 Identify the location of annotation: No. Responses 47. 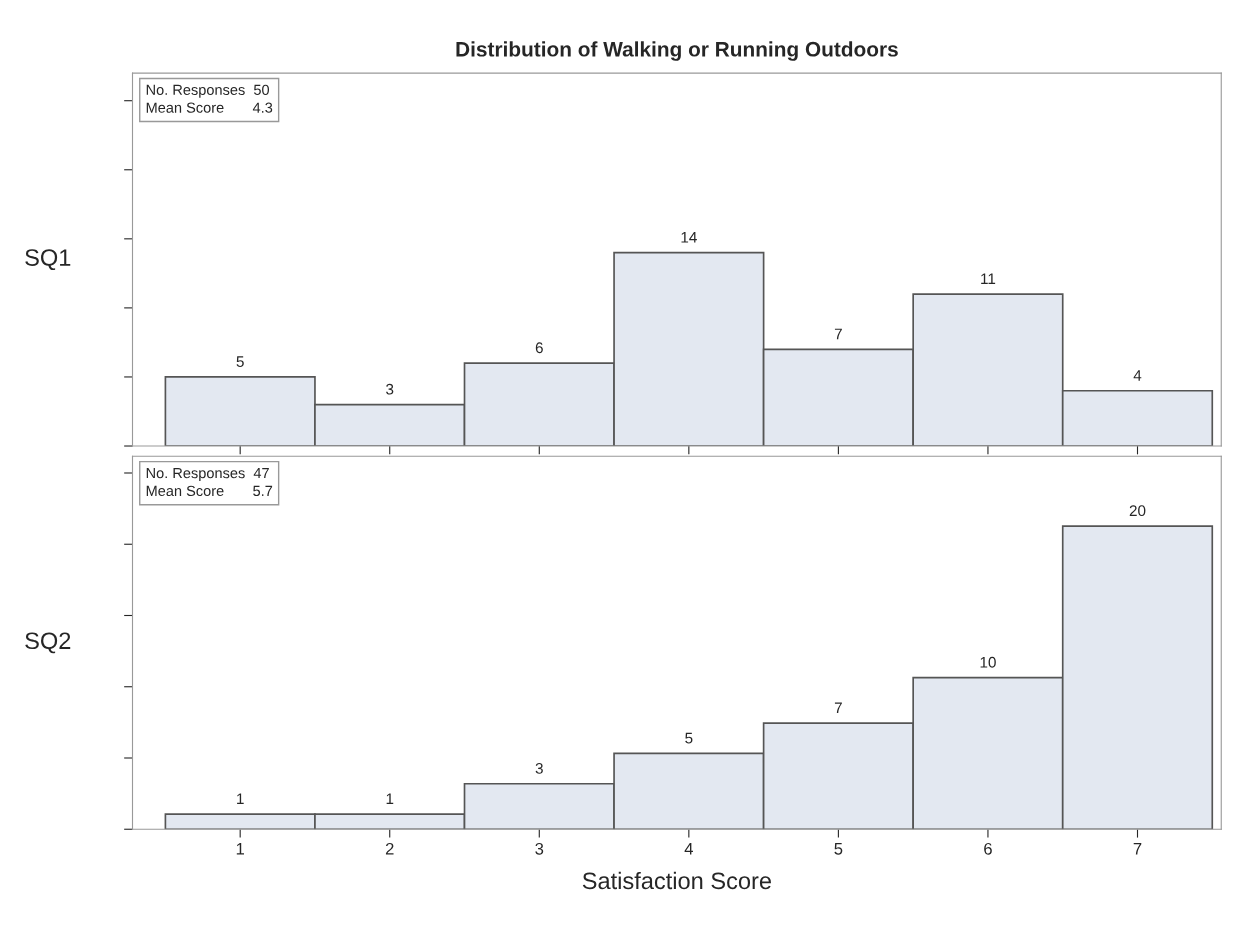
(207, 475).